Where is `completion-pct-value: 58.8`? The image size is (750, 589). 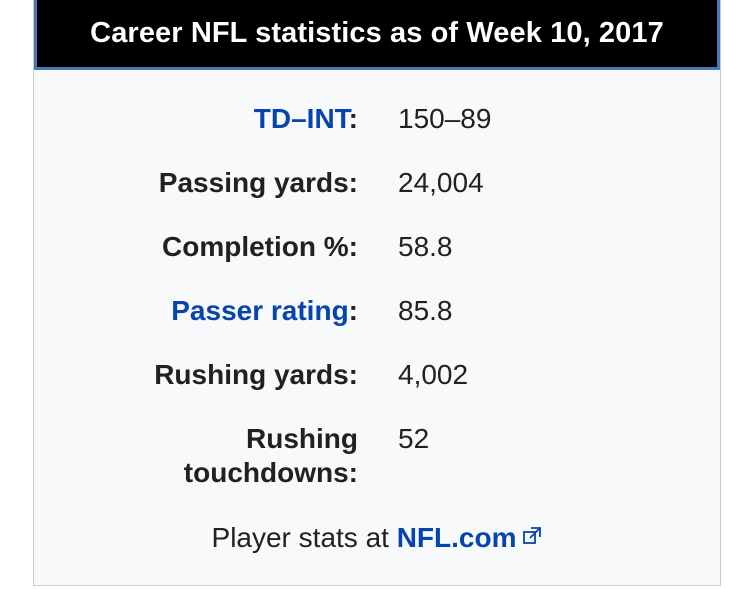 completion-pct-value: 58.8 is located at coordinates (425, 246).